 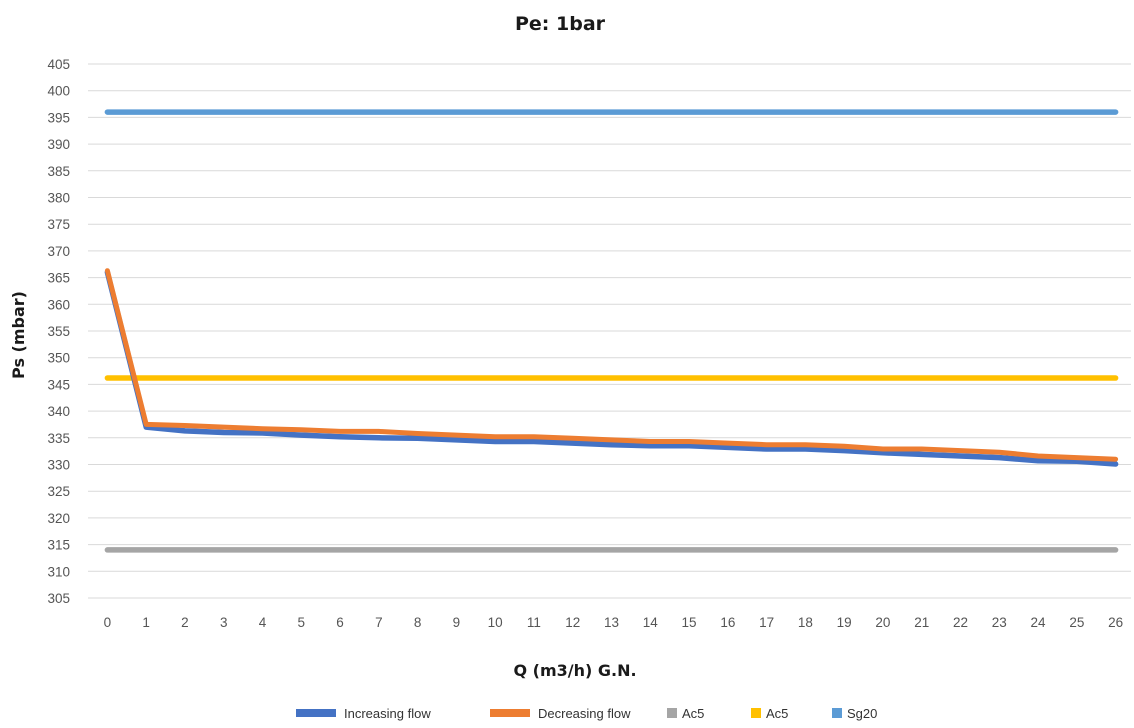 What do you see at coordinates (960, 622) in the screenshot?
I see `x-tick-label: 22` at bounding box center [960, 622].